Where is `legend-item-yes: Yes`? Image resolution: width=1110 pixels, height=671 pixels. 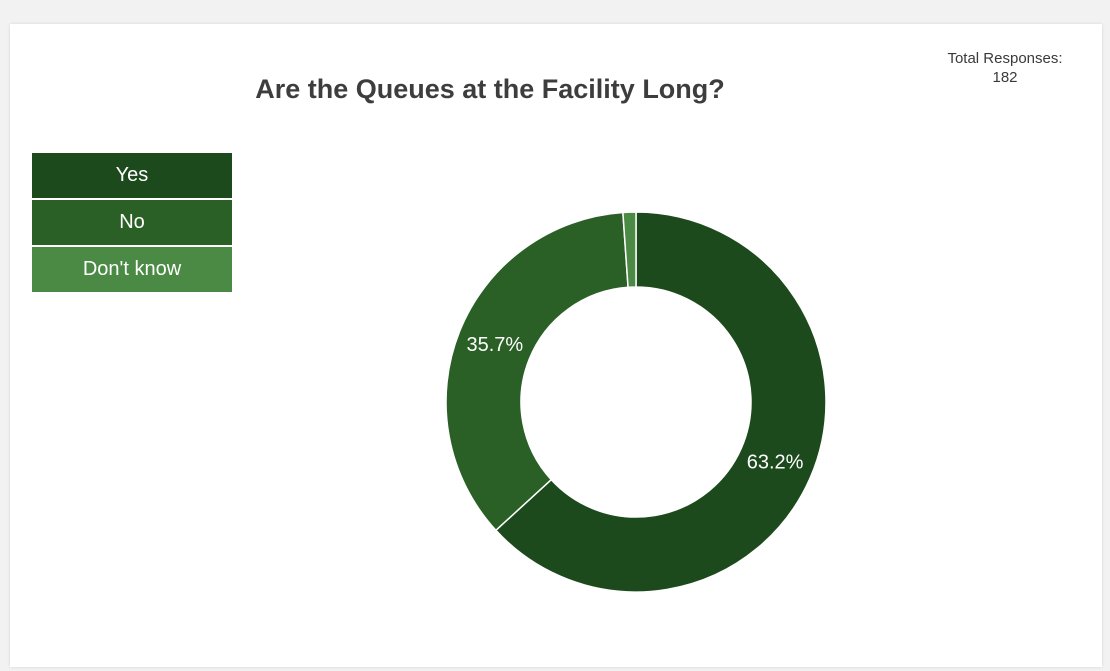 legend-item-yes: Yes is located at coordinates (132, 175).